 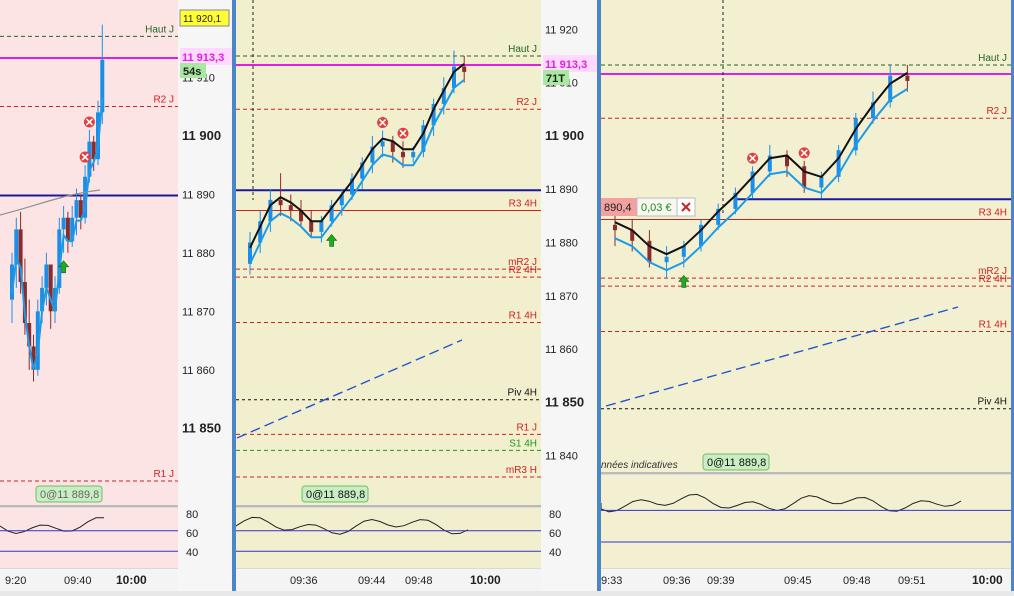 What do you see at coordinates (721, 581) in the screenshot?
I see `time-tick: 09:39` at bounding box center [721, 581].